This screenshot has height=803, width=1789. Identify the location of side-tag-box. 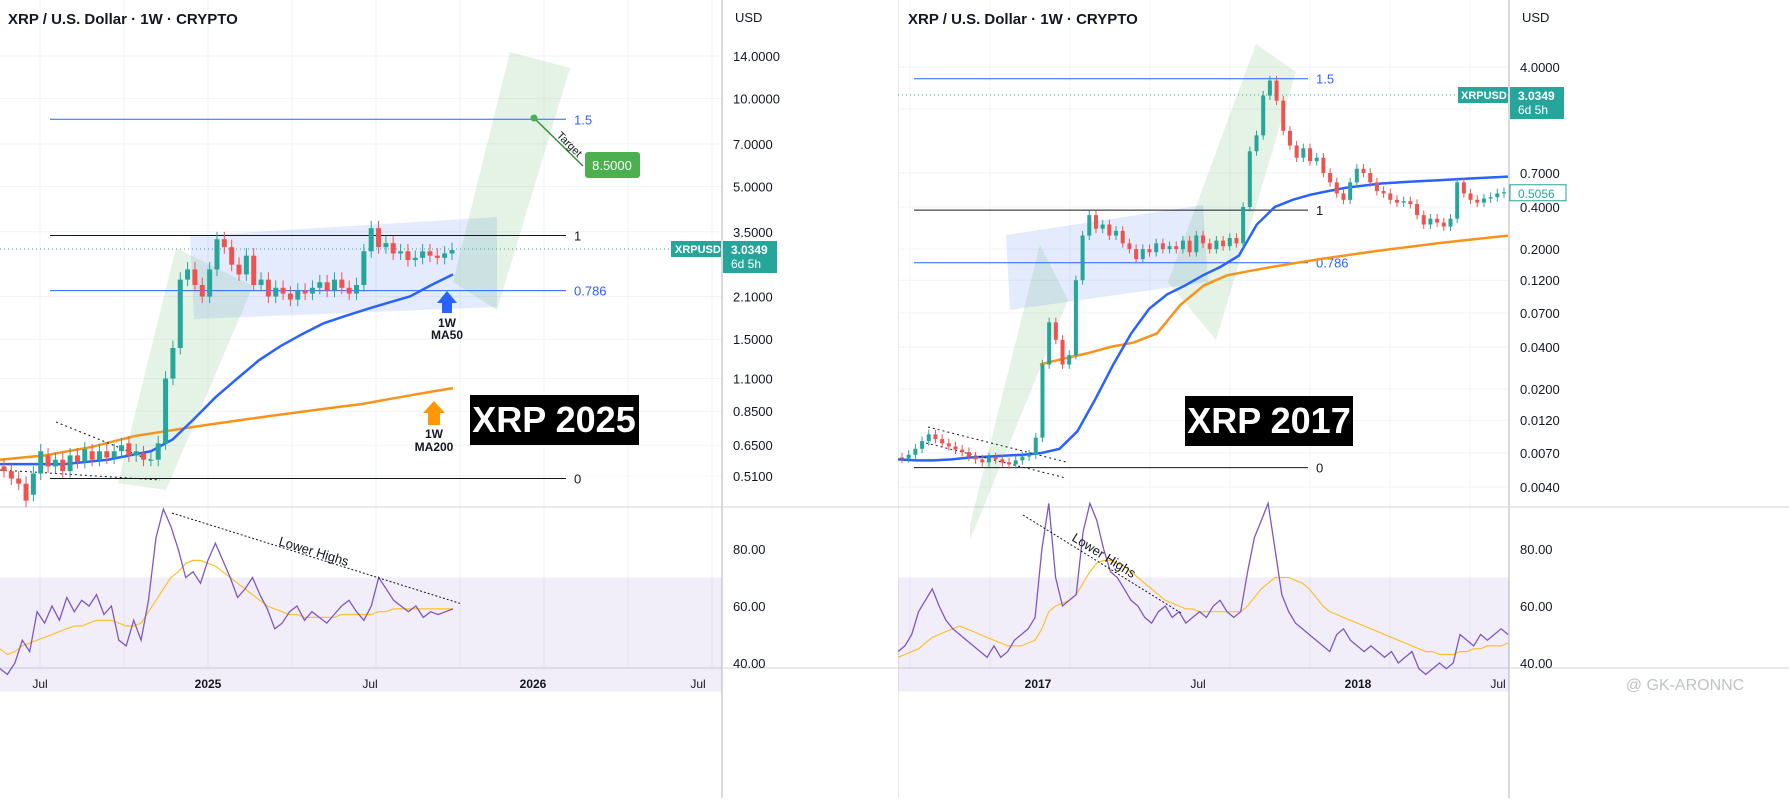
(1538, 193).